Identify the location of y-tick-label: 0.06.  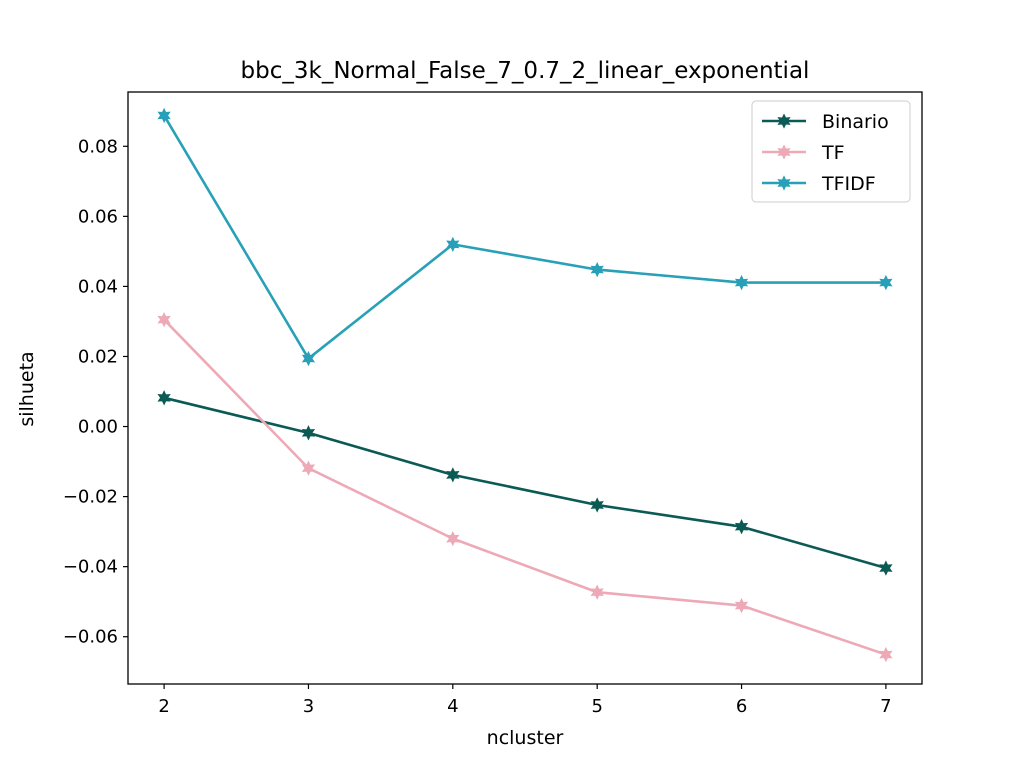
(98, 216).